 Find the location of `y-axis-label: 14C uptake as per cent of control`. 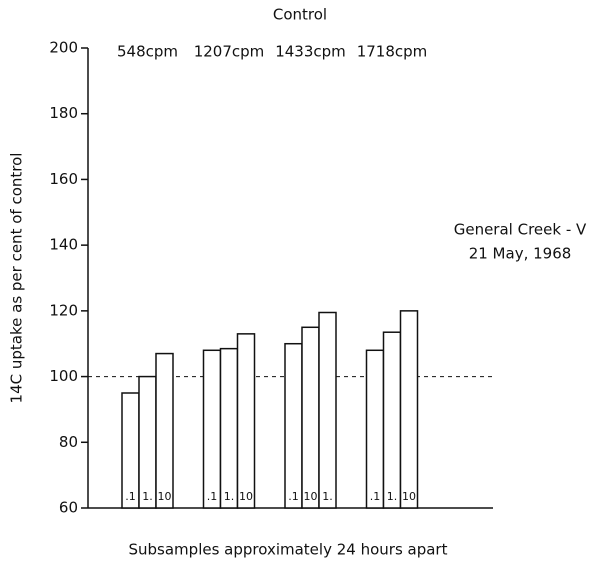

y-axis-label: 14C uptake as per cent of control is located at coordinates (17, 278).